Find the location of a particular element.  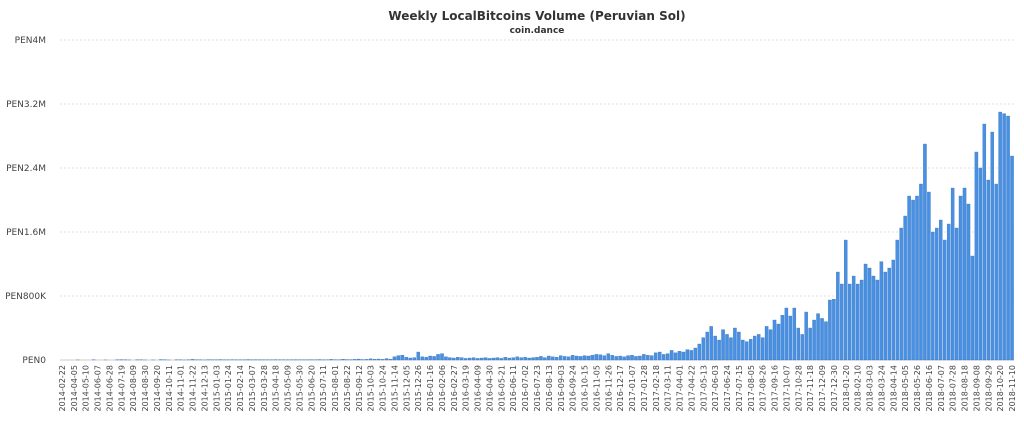

y-tick-label: PEN4M is located at coordinates (30, 41).